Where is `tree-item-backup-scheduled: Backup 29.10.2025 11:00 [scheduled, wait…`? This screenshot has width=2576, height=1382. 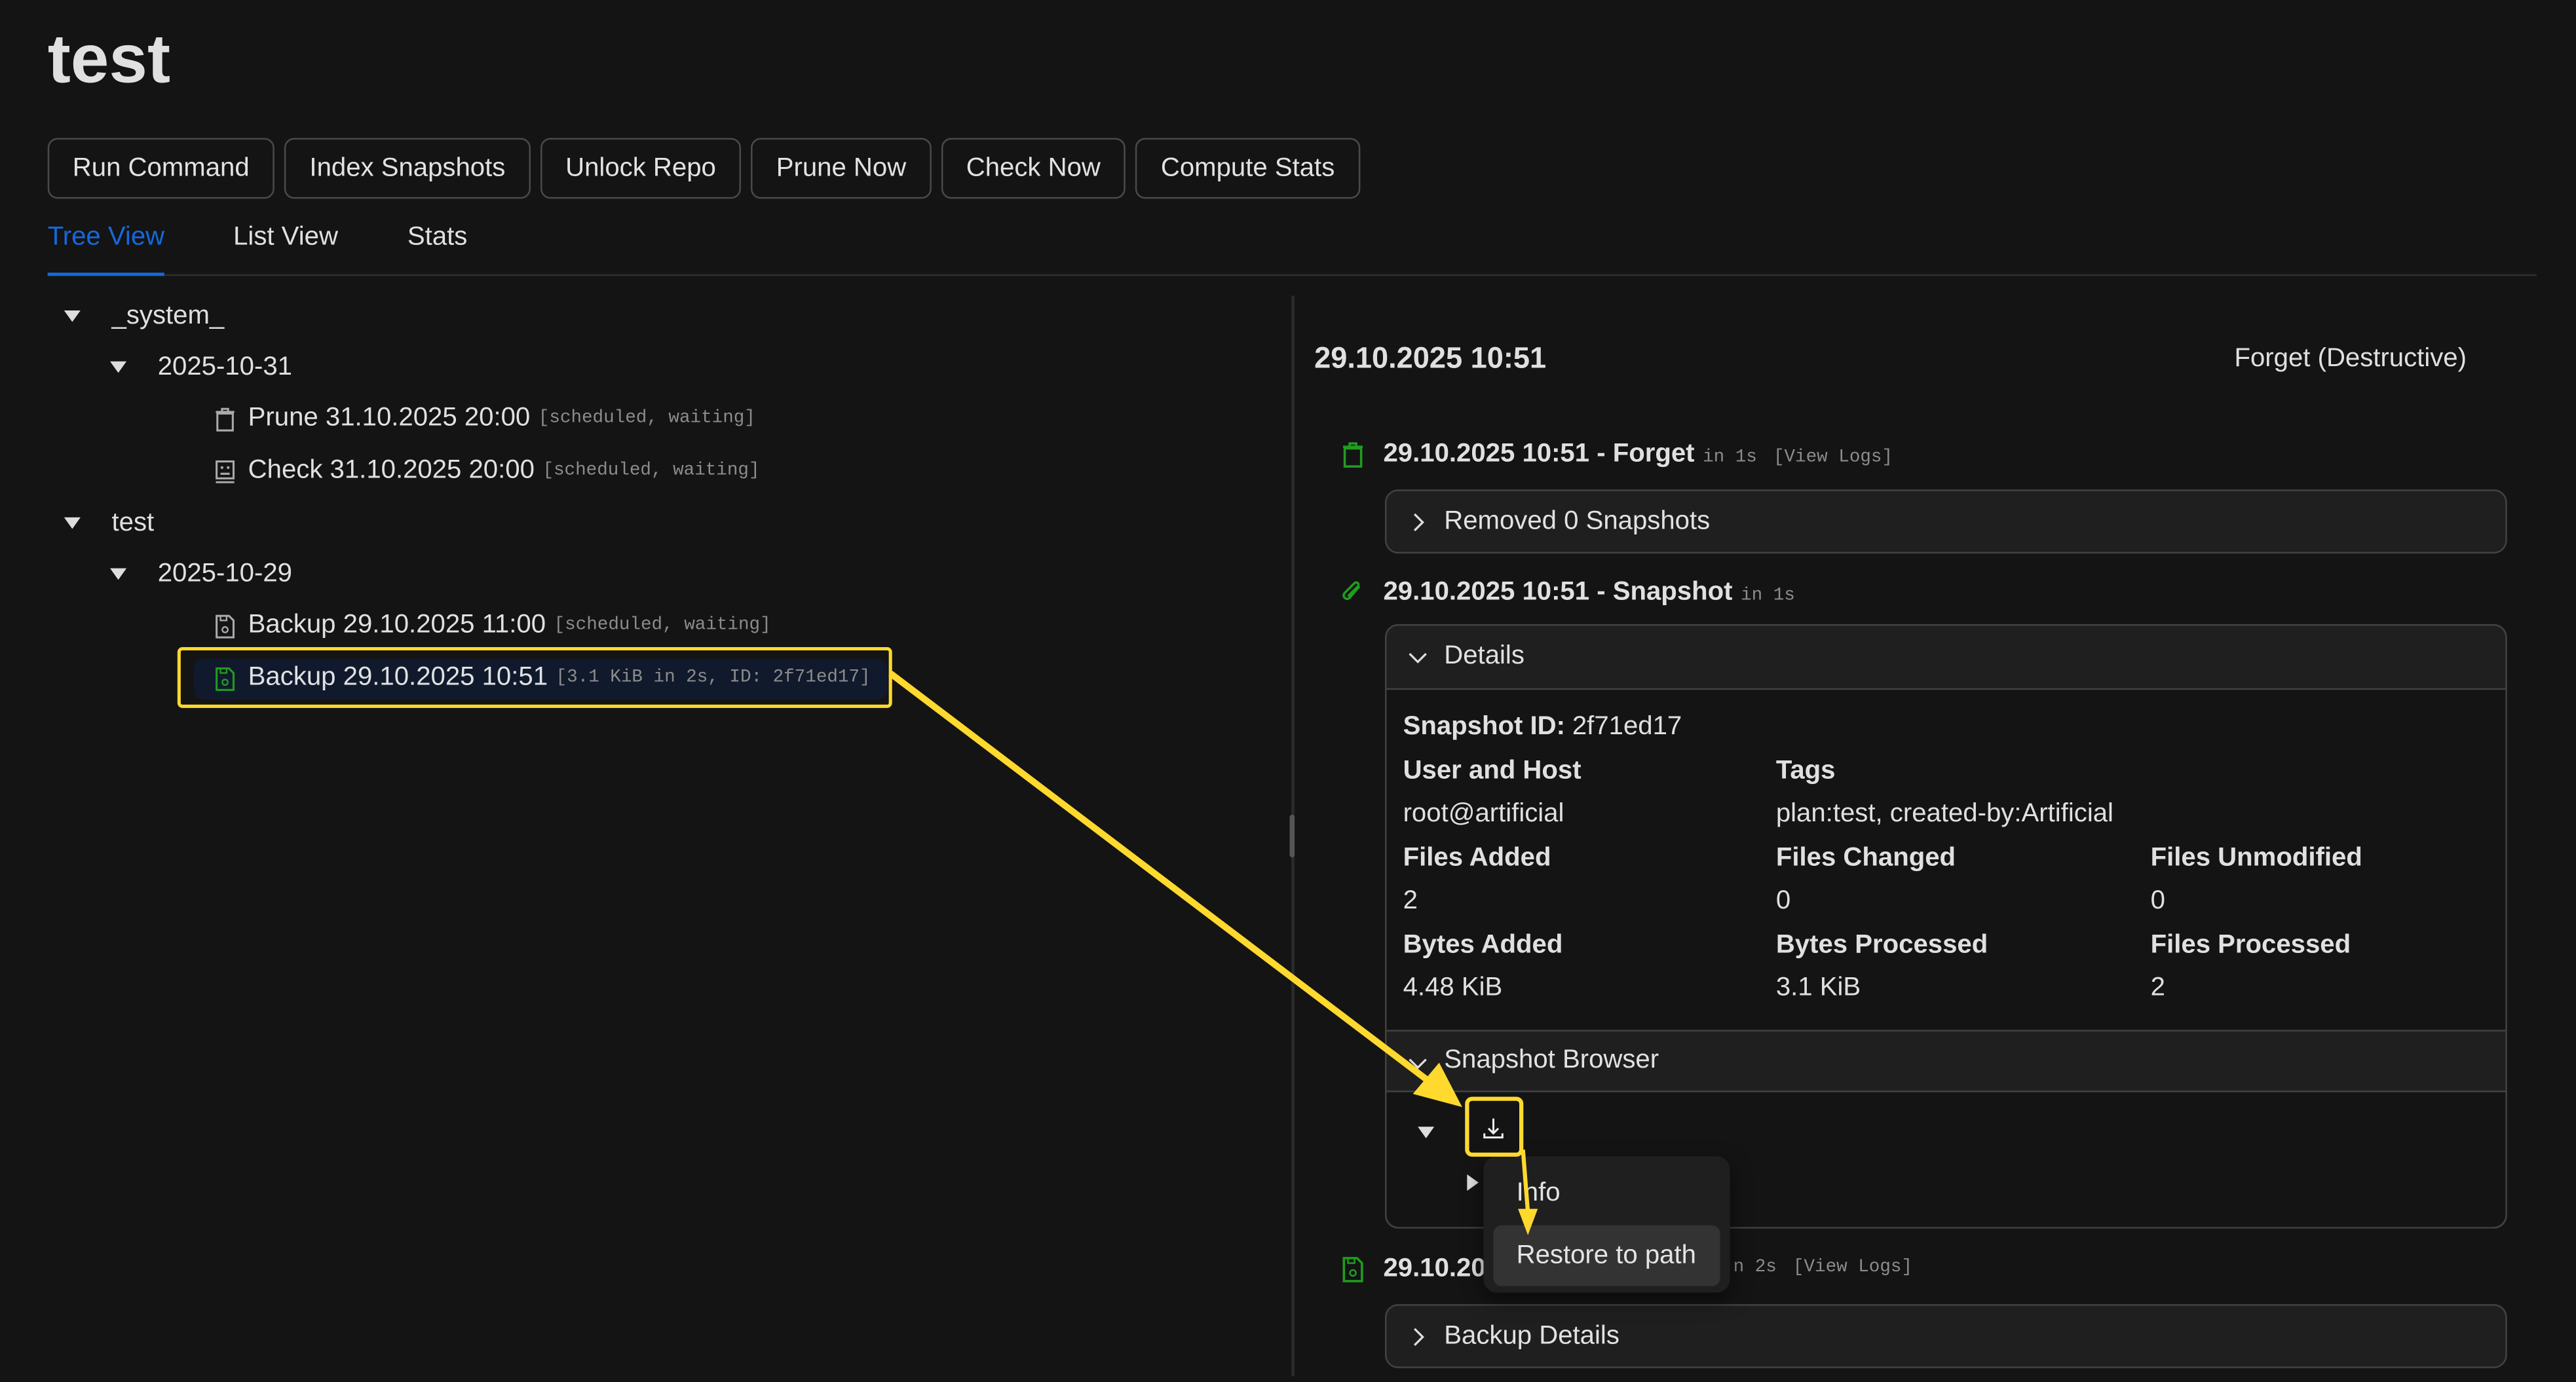 tree-item-backup-scheduled: Backup 29.10.2025 11:00 [scheduled, wait… is located at coordinates (492, 625).